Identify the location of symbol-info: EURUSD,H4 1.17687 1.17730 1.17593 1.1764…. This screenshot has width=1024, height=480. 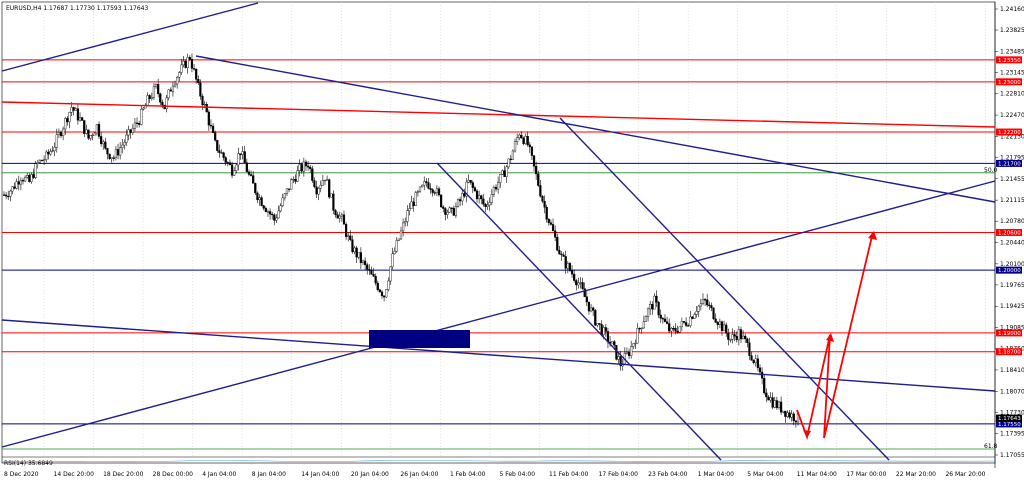
(77, 8).